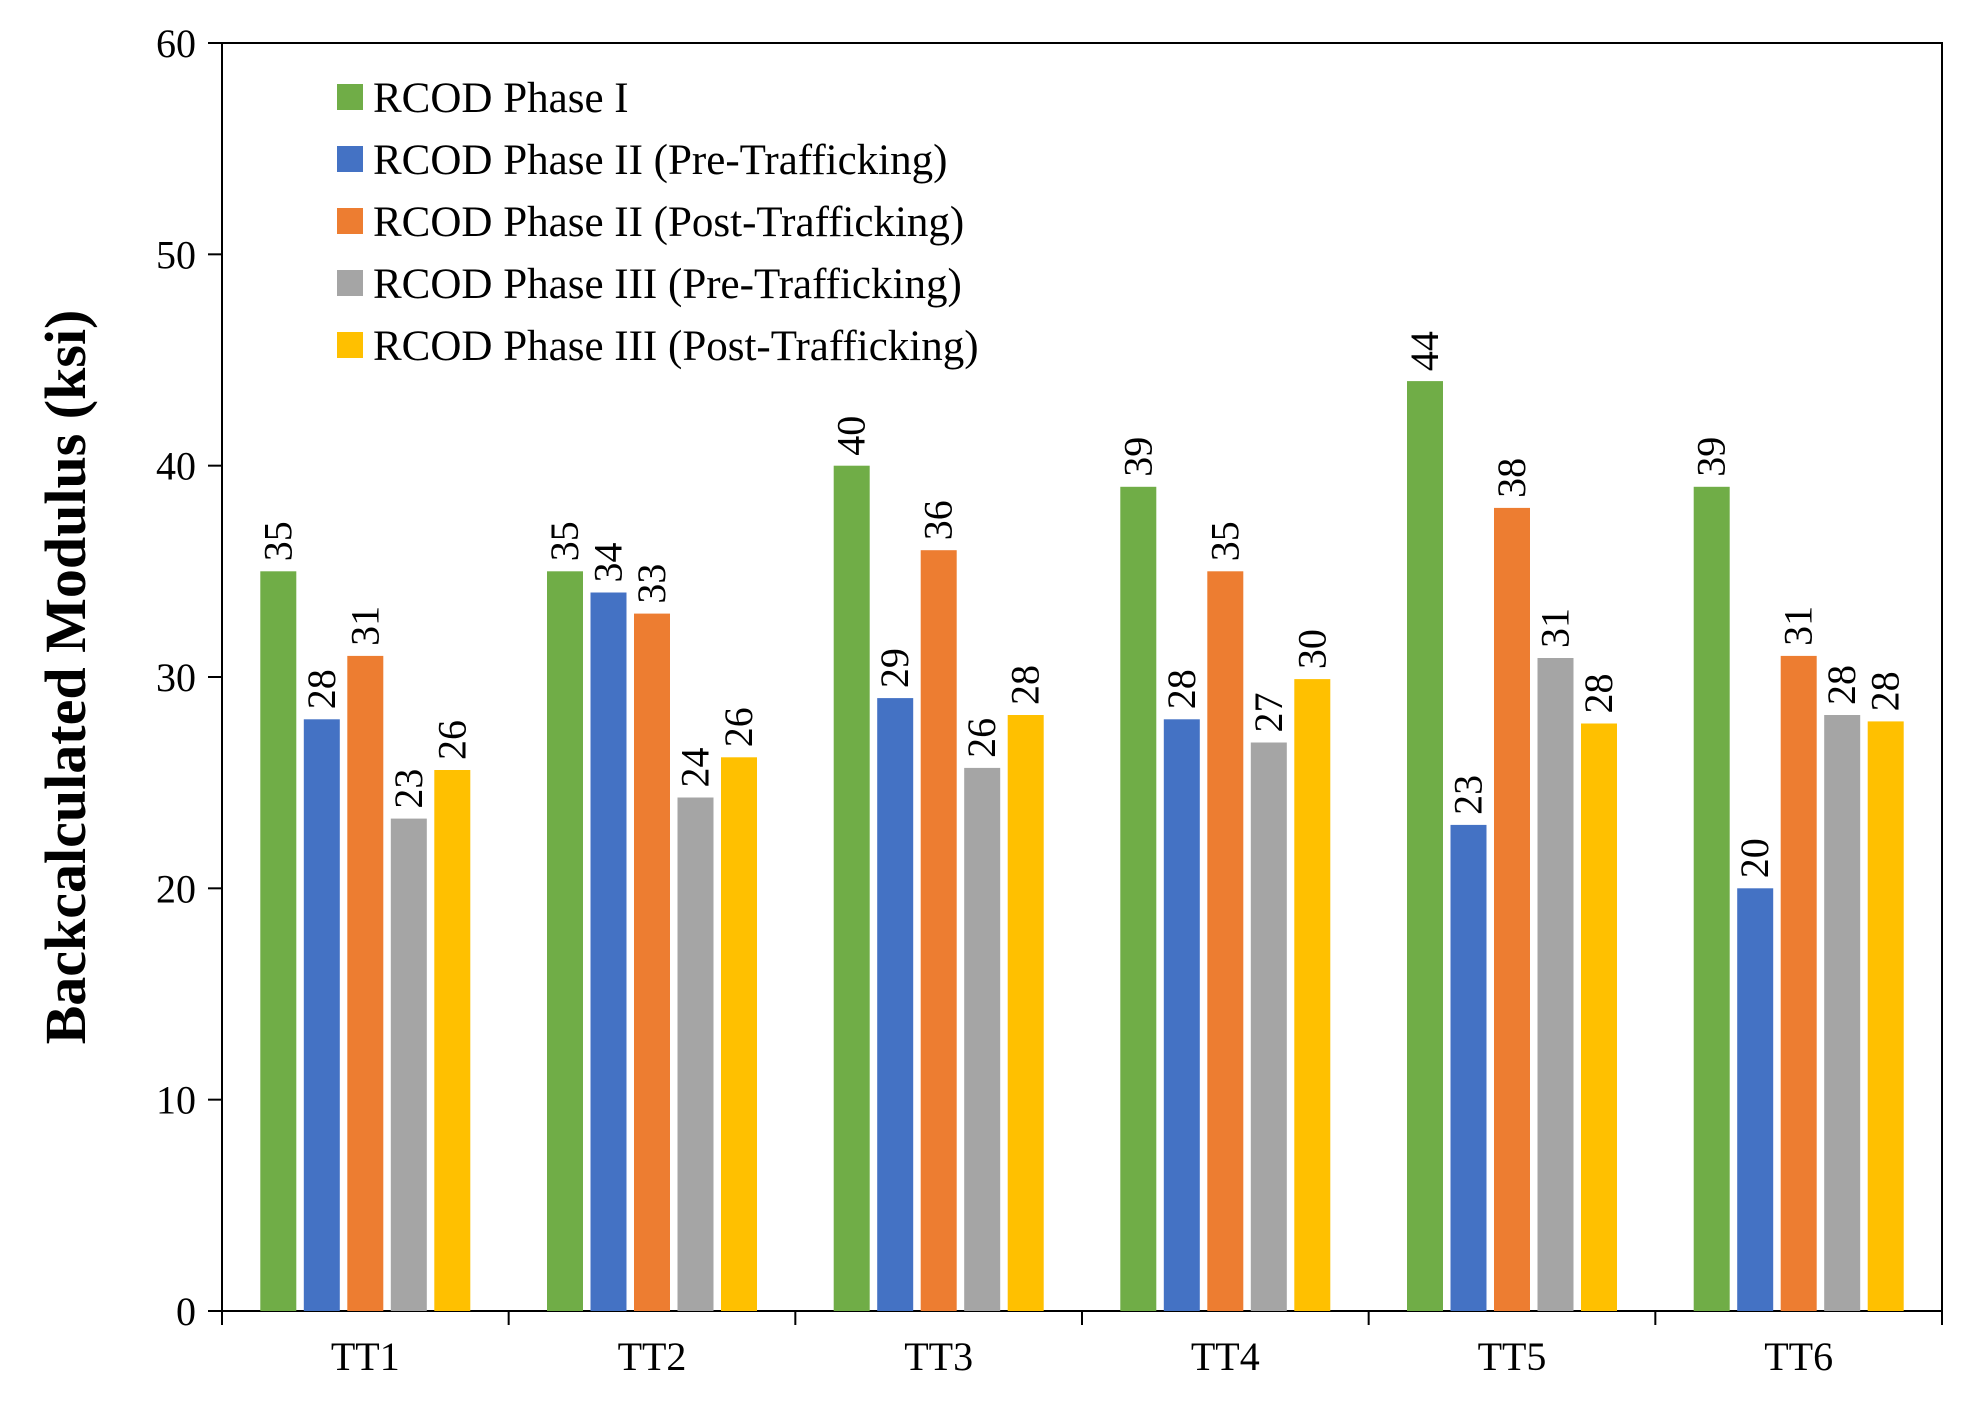  What do you see at coordinates (851, 436) in the screenshot?
I see `data-label-tt3-series-1: 40` at bounding box center [851, 436].